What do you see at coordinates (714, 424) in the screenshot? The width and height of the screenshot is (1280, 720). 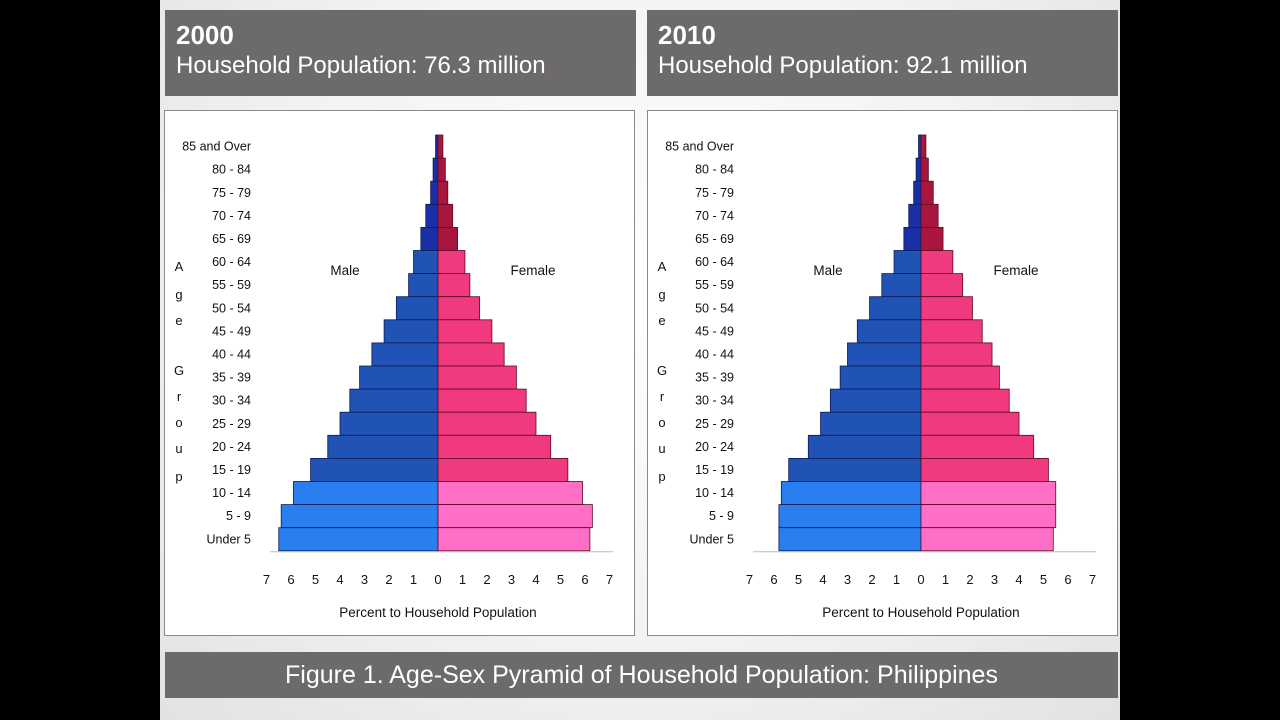 I see `age-tick-label: 25 - 29` at bounding box center [714, 424].